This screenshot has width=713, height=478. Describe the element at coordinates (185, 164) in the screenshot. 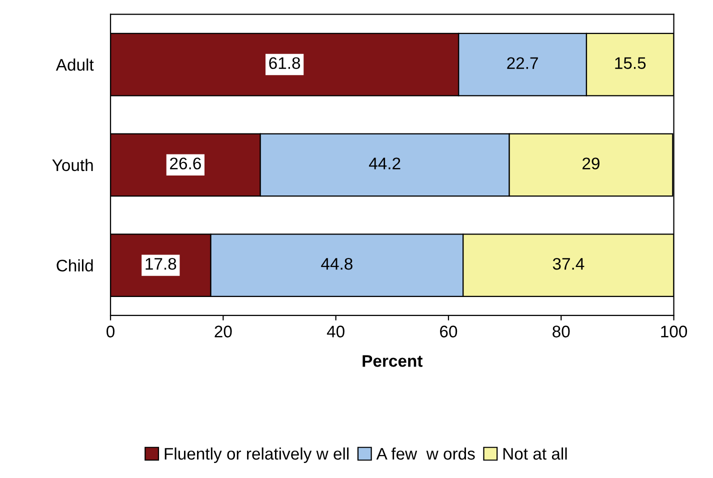

I see `data-label: 26.6` at that location.